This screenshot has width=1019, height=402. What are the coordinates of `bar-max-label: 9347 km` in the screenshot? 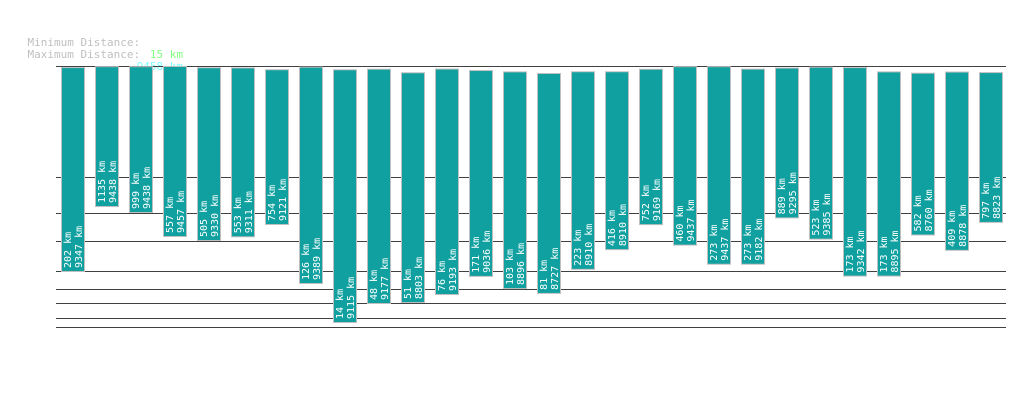 It's located at (79, 247).